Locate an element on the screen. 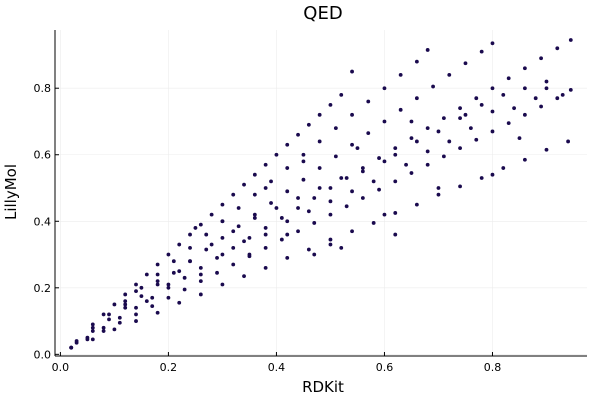 Image resolution: width=600 pixels, height=400 pixels. y-tick-label: 0.6 is located at coordinates (43, 155).